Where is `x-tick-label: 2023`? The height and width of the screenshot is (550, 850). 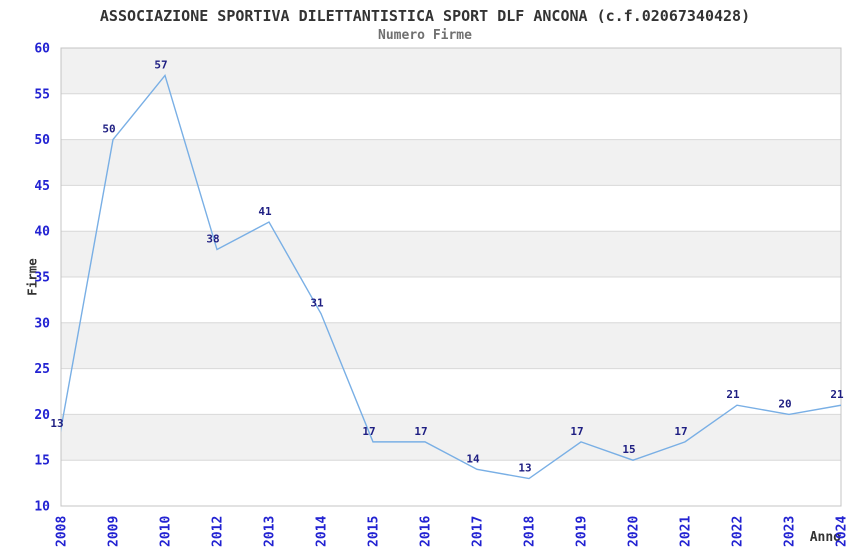
x-tick-label: 2023 is located at coordinates (790, 531).